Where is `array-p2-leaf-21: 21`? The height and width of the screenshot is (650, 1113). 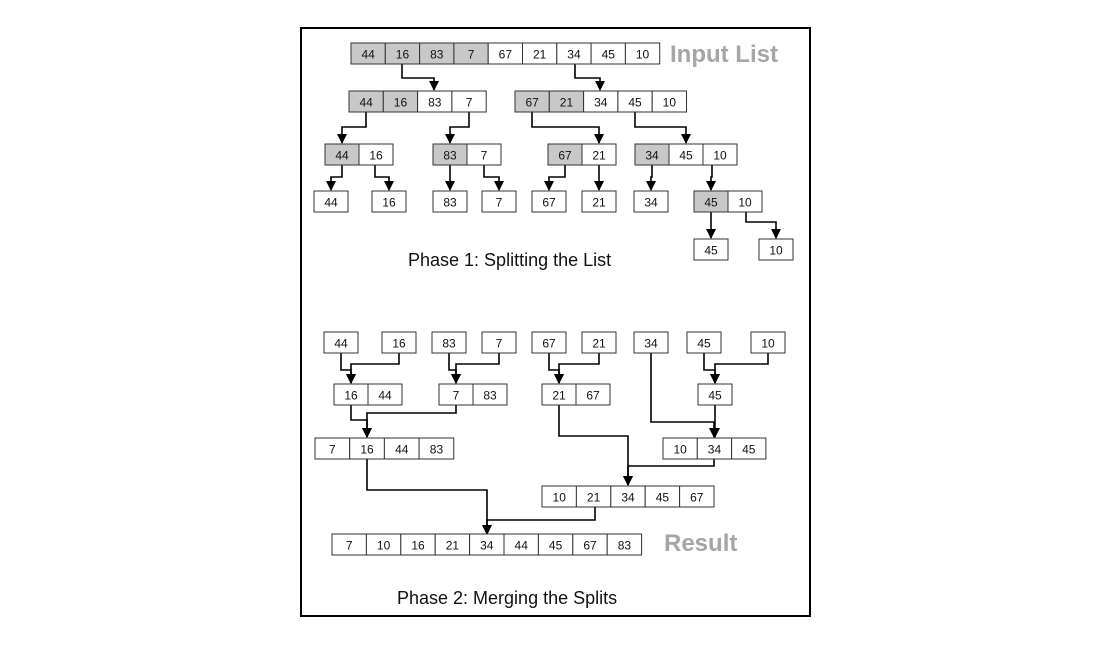 array-p2-leaf-21: 21 is located at coordinates (599, 342).